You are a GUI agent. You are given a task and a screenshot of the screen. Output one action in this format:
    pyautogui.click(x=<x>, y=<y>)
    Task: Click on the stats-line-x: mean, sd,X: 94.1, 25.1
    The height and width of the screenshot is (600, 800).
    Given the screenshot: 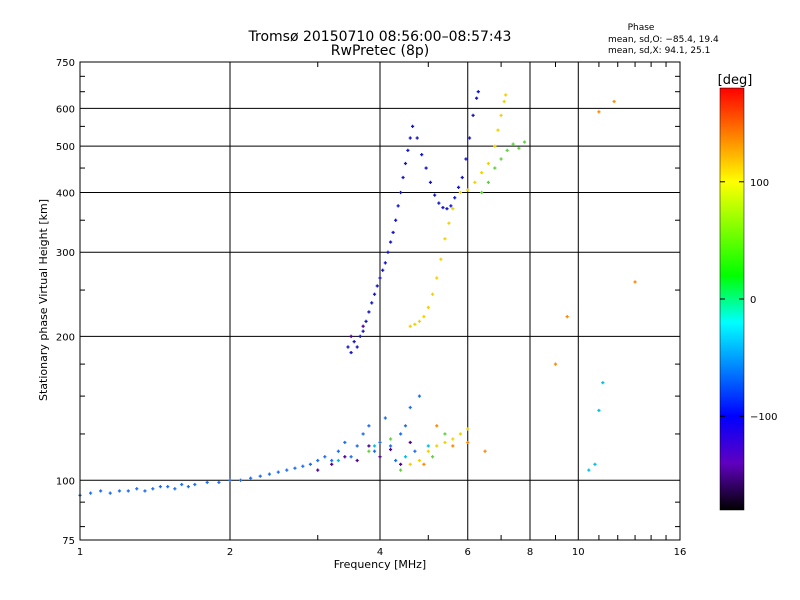 What is the action you would take?
    pyautogui.click(x=659, y=51)
    